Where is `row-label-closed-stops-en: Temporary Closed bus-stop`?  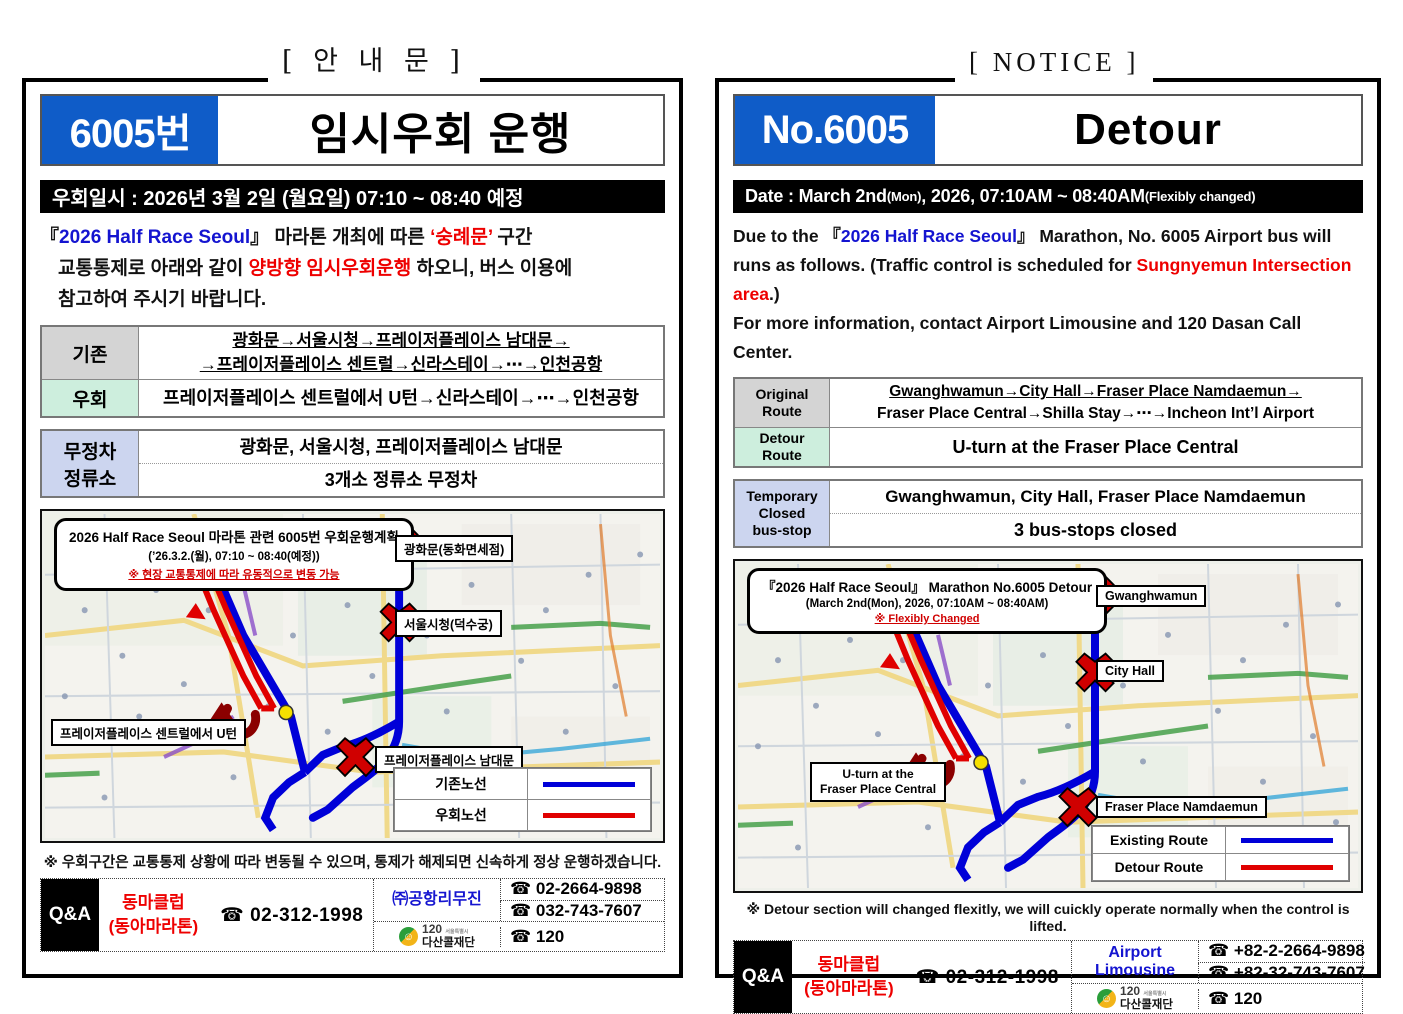 row-label-closed-stops-en: Temporary Closed bus-stop is located at coordinates (781, 513).